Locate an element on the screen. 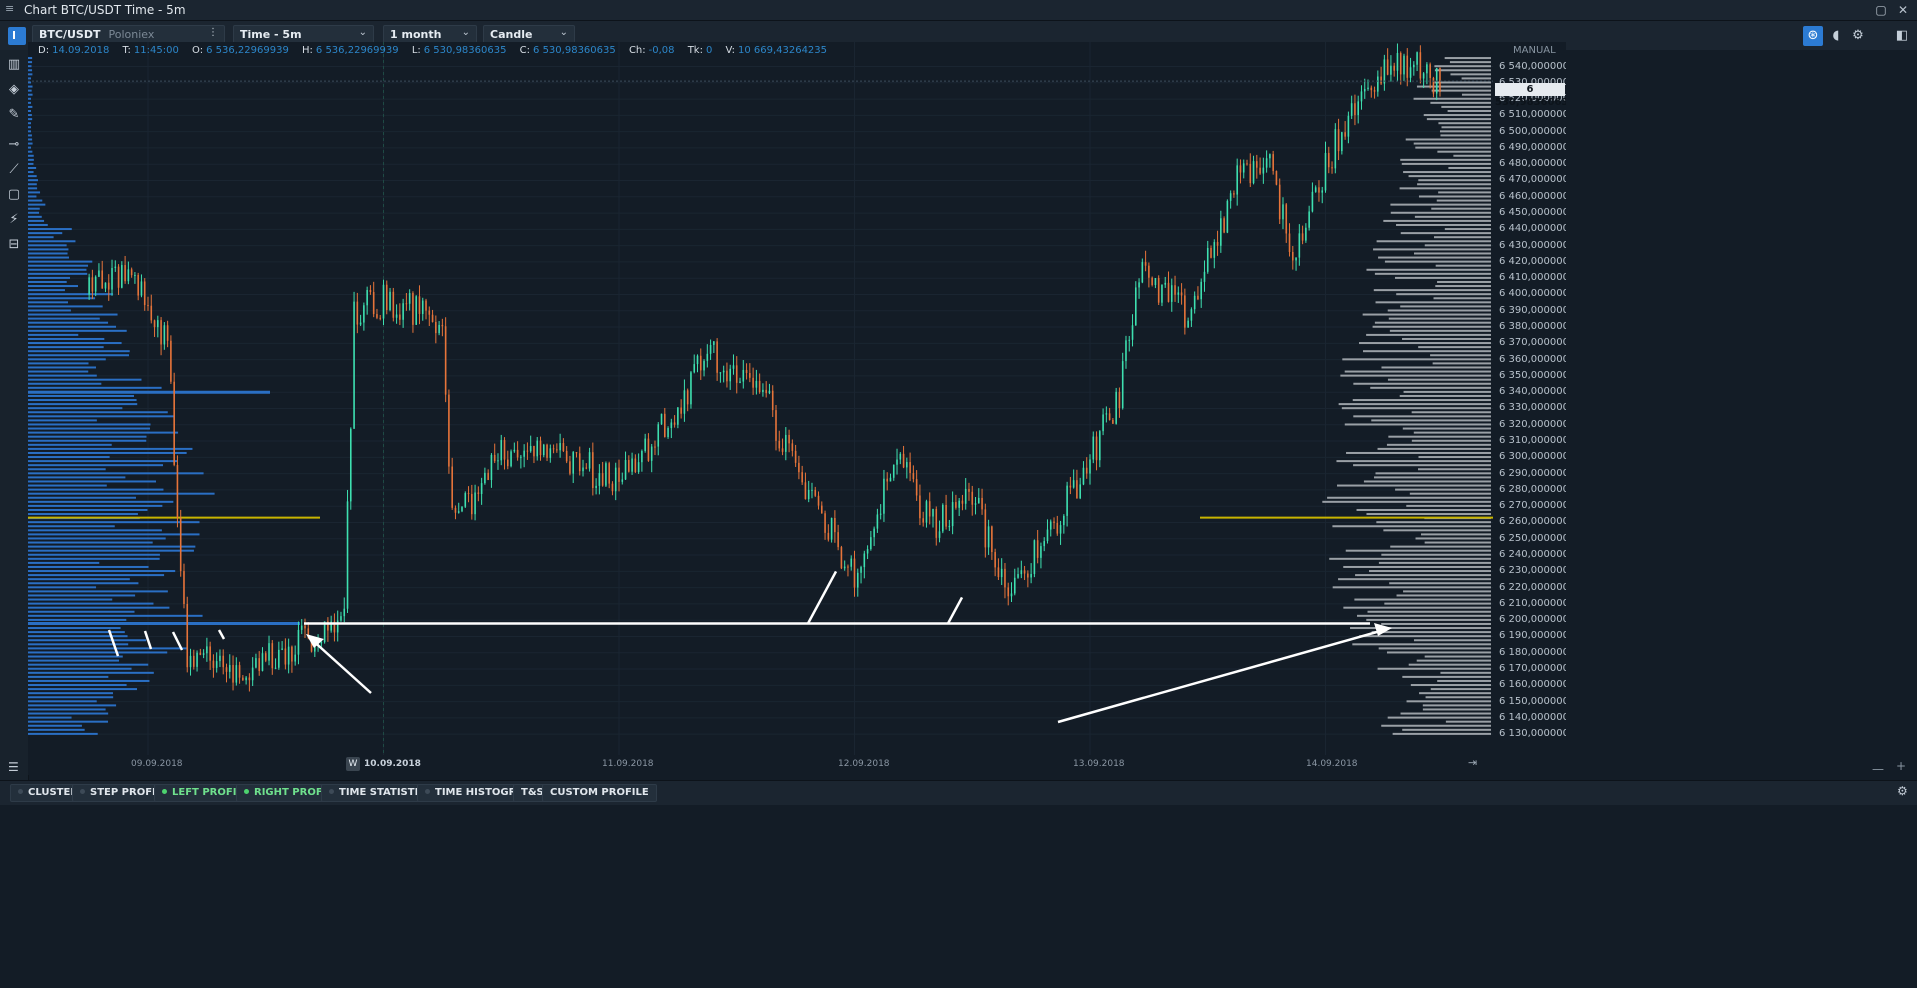 The width and height of the screenshot is (1917, 988). symbol-selector: BTC/USDT Poloniex ⋮ is located at coordinates (128, 35).